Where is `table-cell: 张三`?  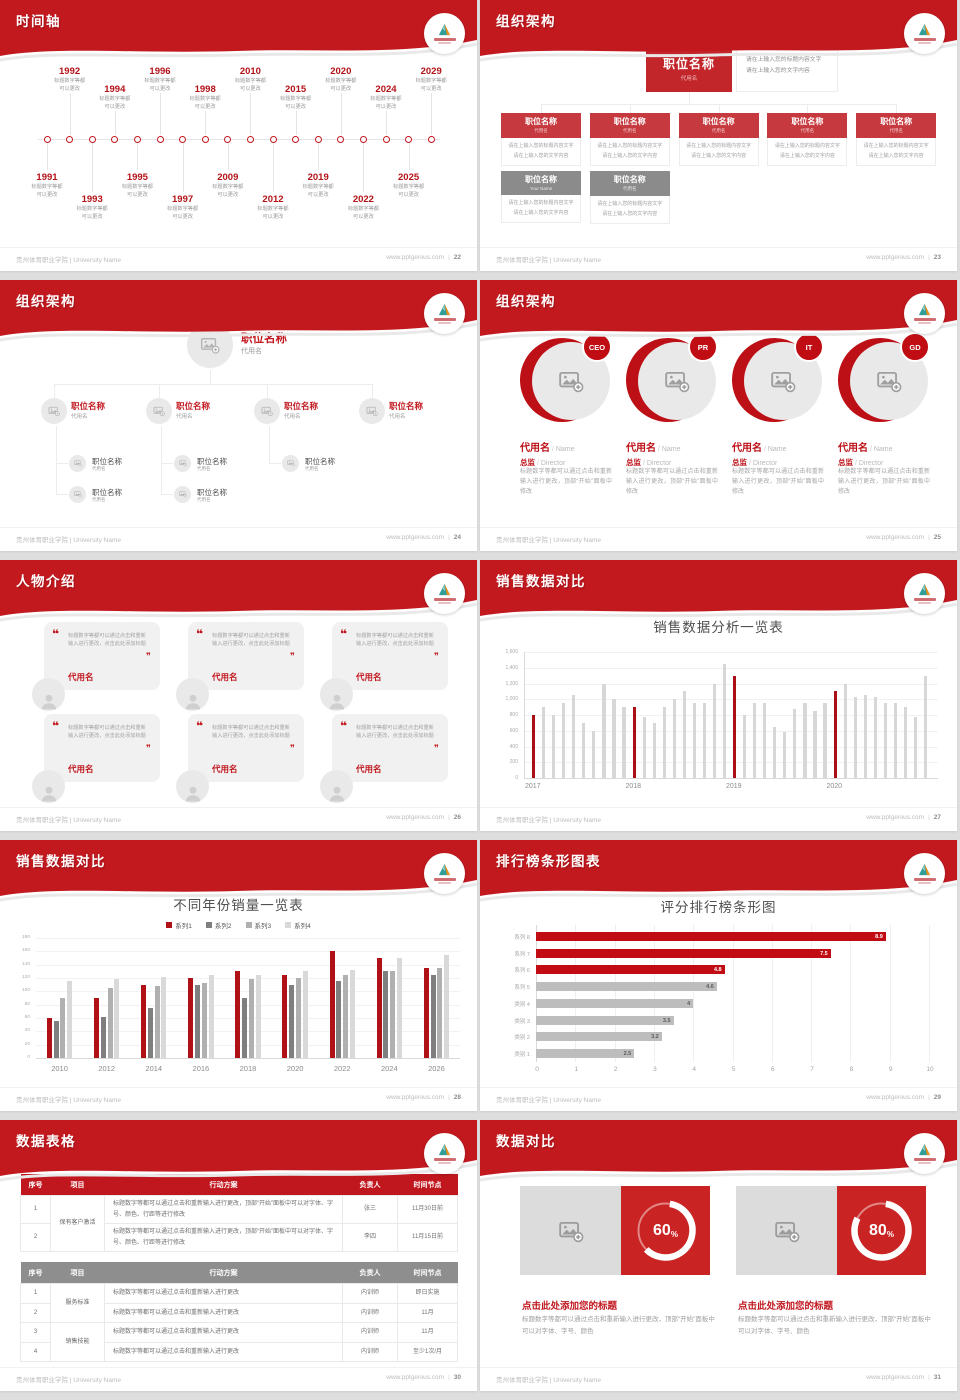
table-cell: 张三 is located at coordinates (370, 1209).